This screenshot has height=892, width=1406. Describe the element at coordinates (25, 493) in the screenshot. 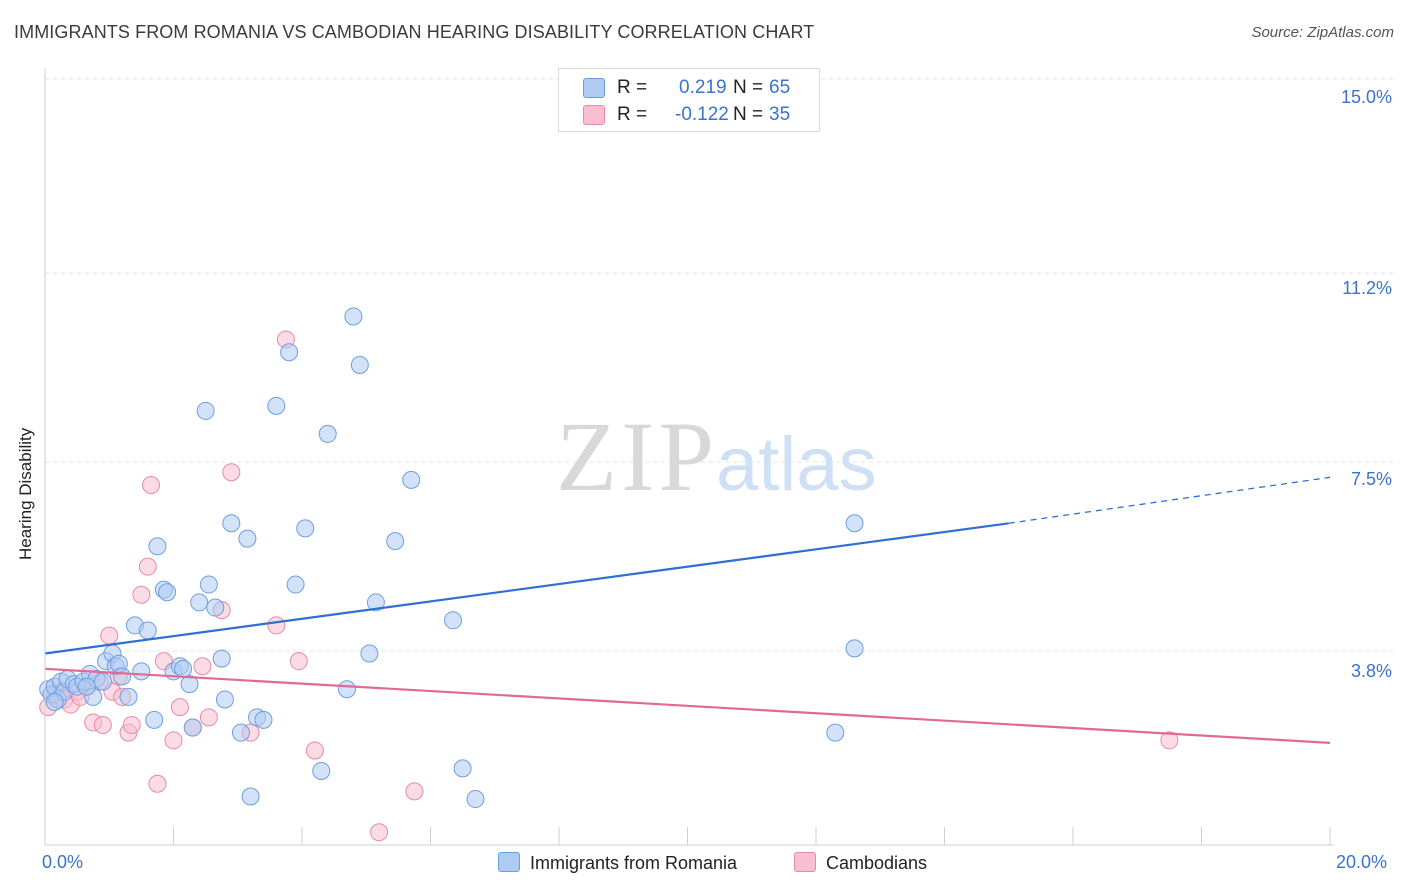

I see `y-axis-label: Hearing Disability` at that location.